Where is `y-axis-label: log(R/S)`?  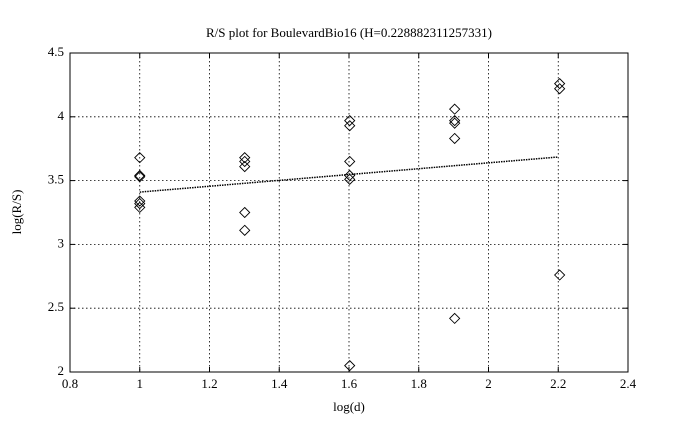
y-axis-label: log(R/S) is located at coordinates (16, 212).